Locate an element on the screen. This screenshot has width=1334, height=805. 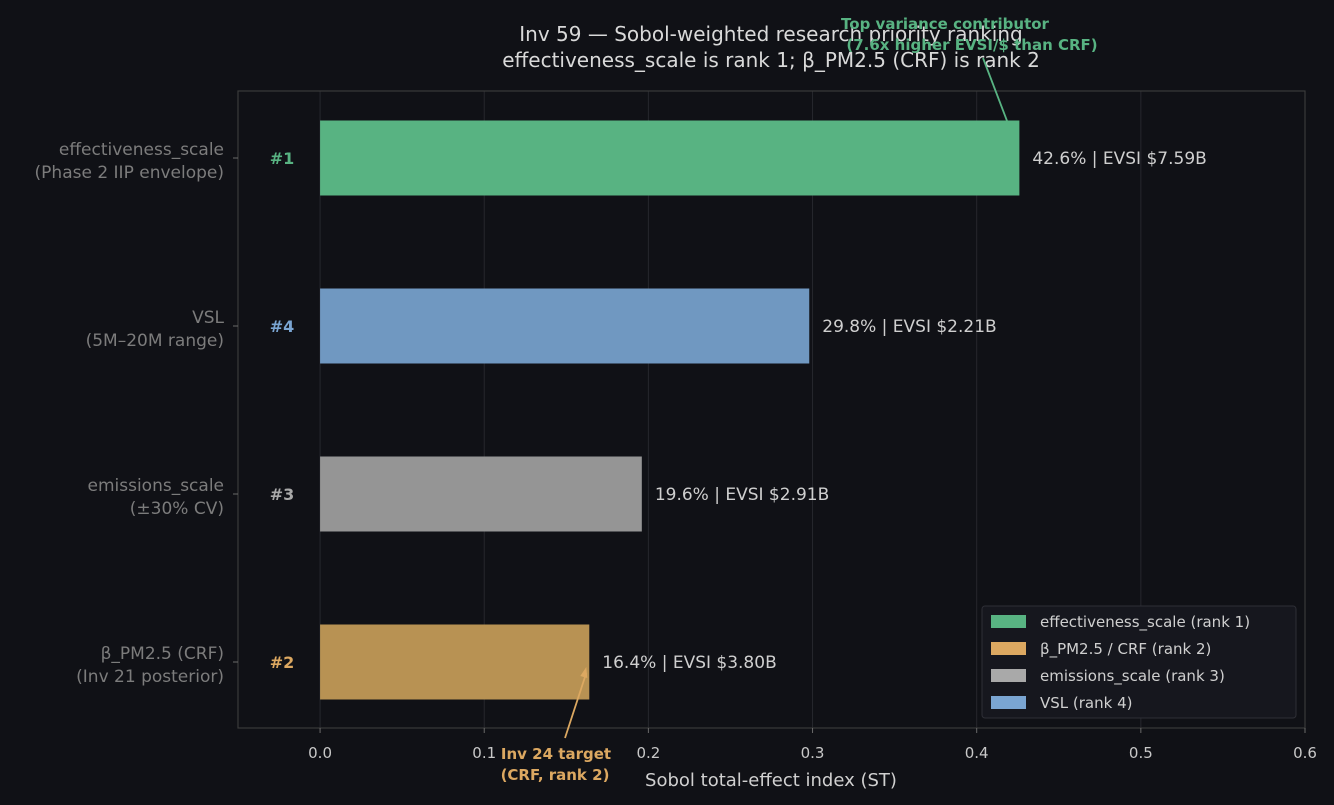
y-tick-label-line2: (Phase 2 IIP envelope) is located at coordinates (129, 173).